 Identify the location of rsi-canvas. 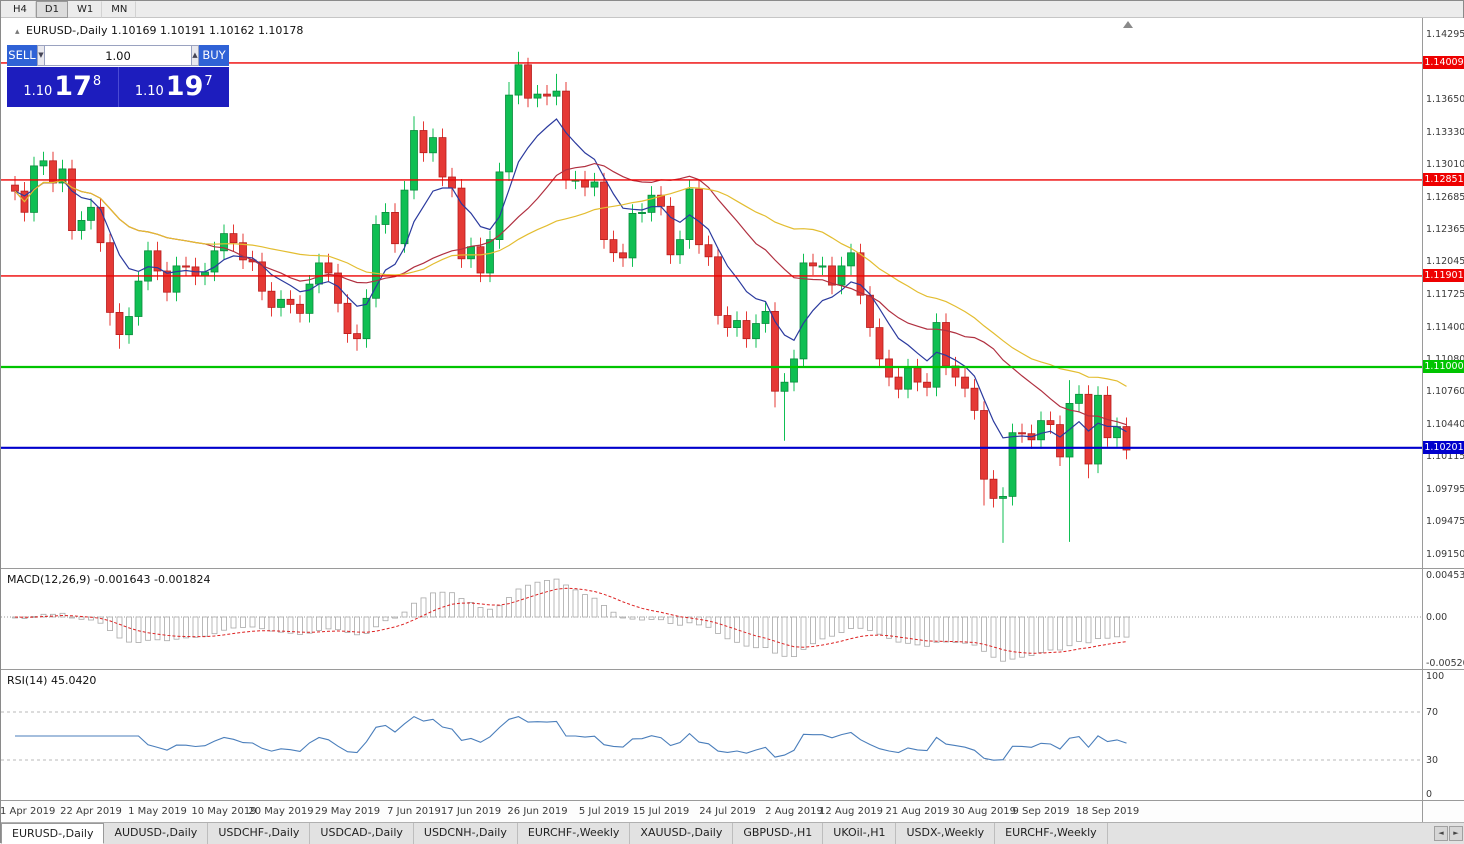
(711, 736).